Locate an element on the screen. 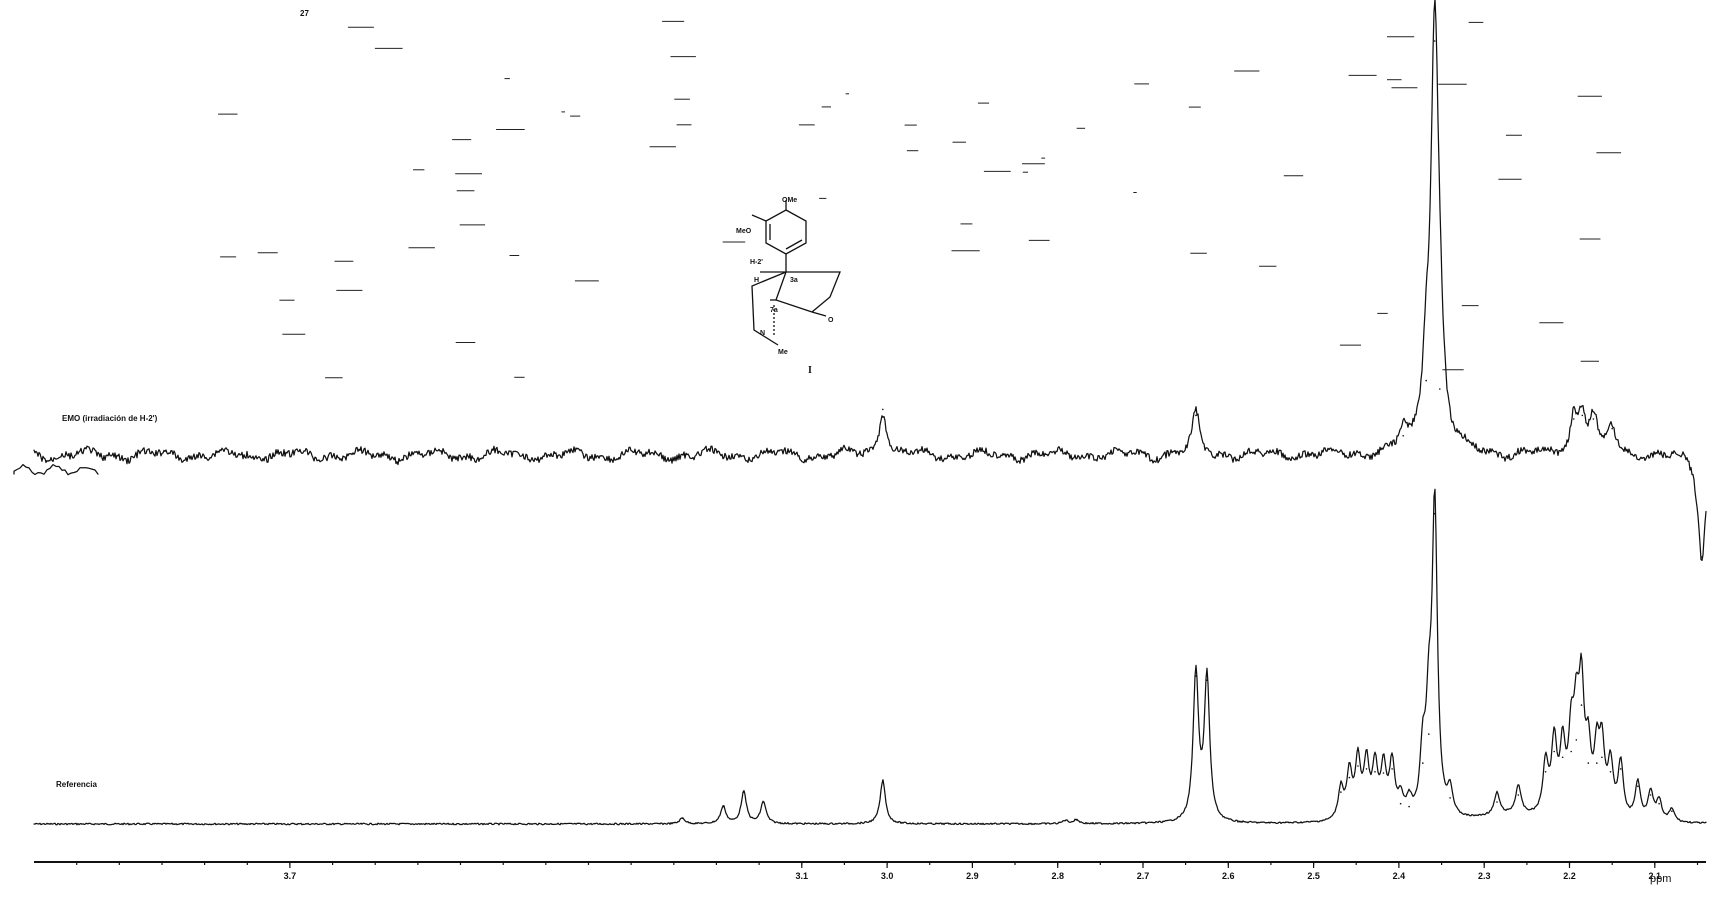 The width and height of the screenshot is (1719, 901). x-tick-label: 3.0 is located at coordinates (887, 876).